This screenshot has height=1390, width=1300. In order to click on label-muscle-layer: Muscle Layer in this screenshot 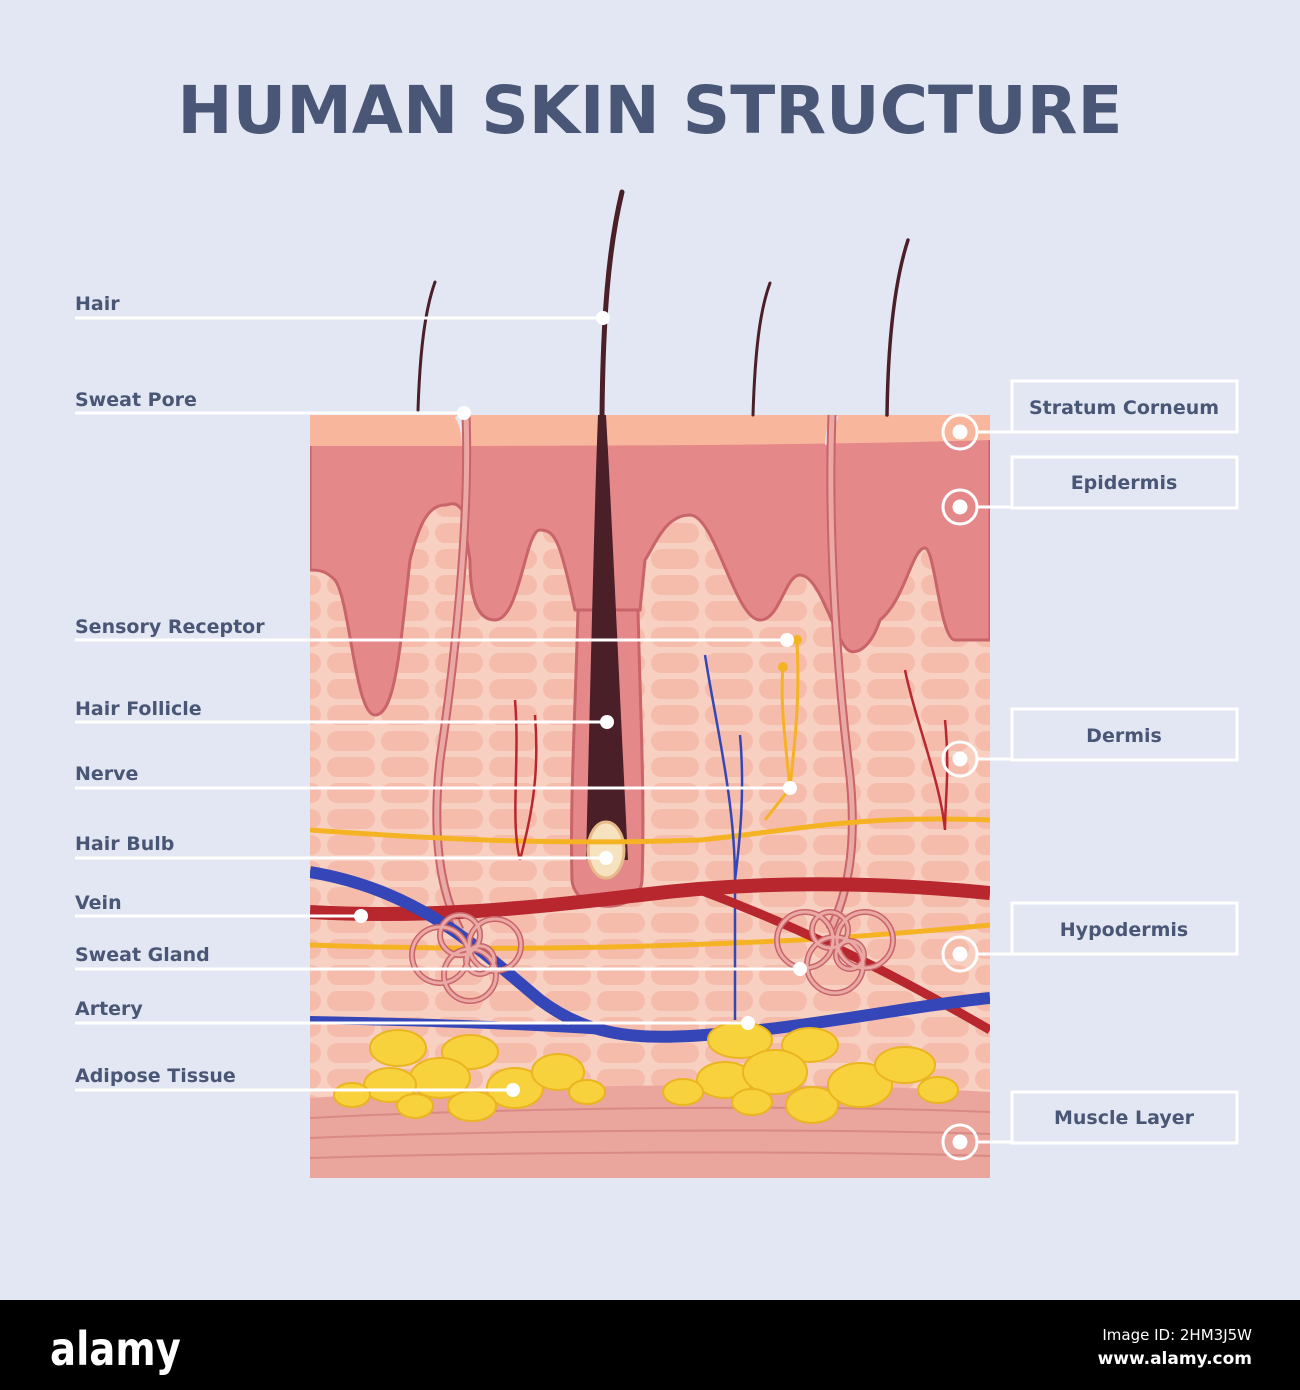, I will do `click(1090, 1125)`.